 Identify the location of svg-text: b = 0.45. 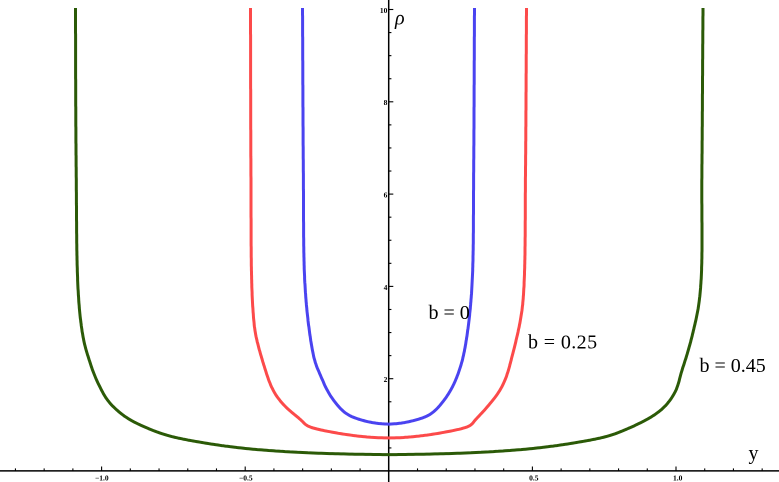
(733, 366).